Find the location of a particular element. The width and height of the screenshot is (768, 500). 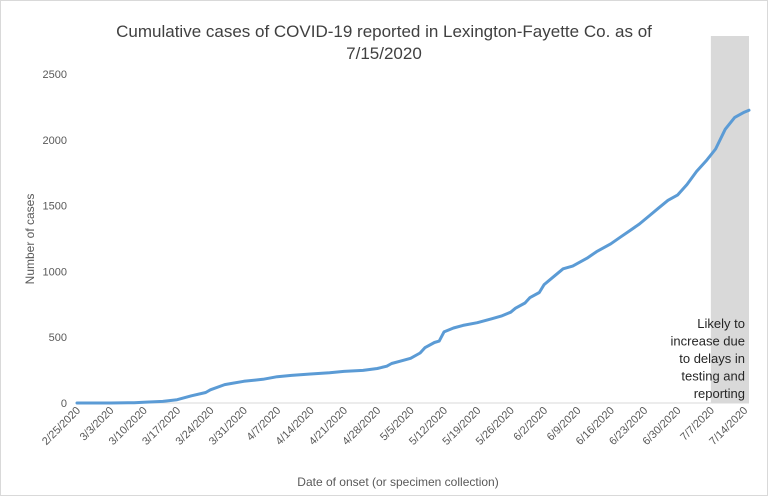

x-tick-label: 2/25/2020 is located at coordinates (61, 426).